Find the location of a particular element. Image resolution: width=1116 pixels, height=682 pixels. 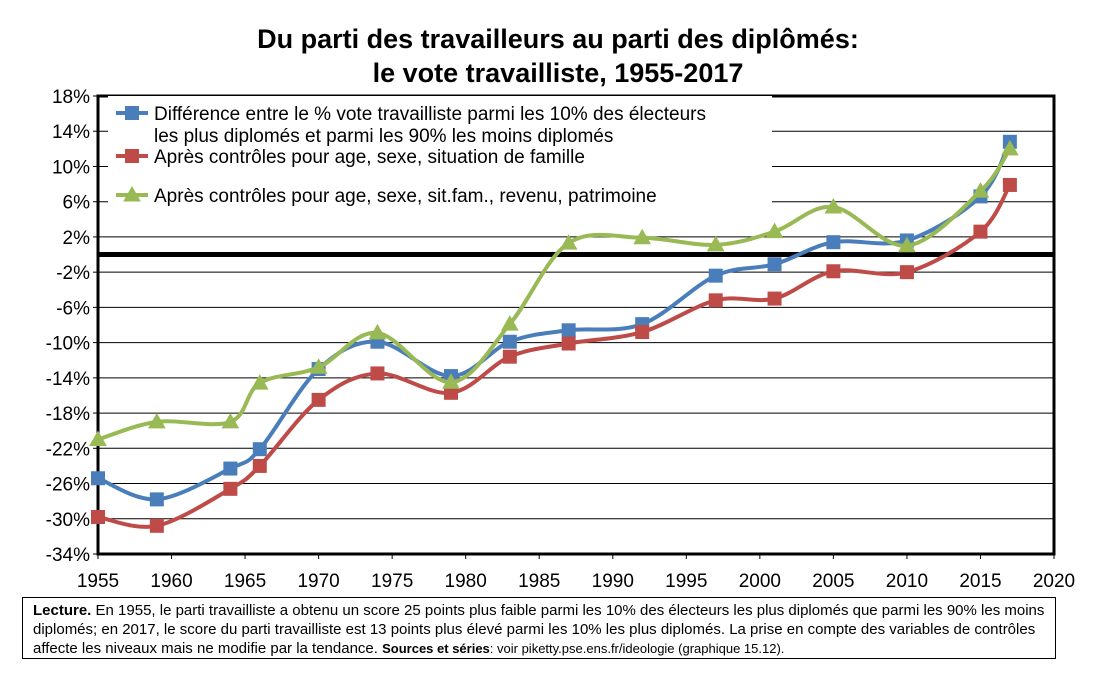

y-tick-label: 2% is located at coordinates (77, 238).